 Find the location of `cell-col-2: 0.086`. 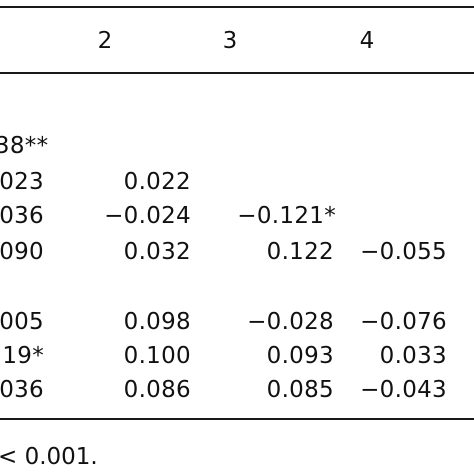

cell-col-2: 0.086 is located at coordinates (157, 390).